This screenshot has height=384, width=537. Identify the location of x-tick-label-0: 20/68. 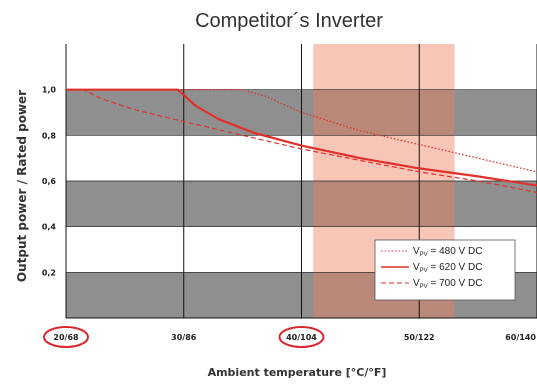
(66, 337).